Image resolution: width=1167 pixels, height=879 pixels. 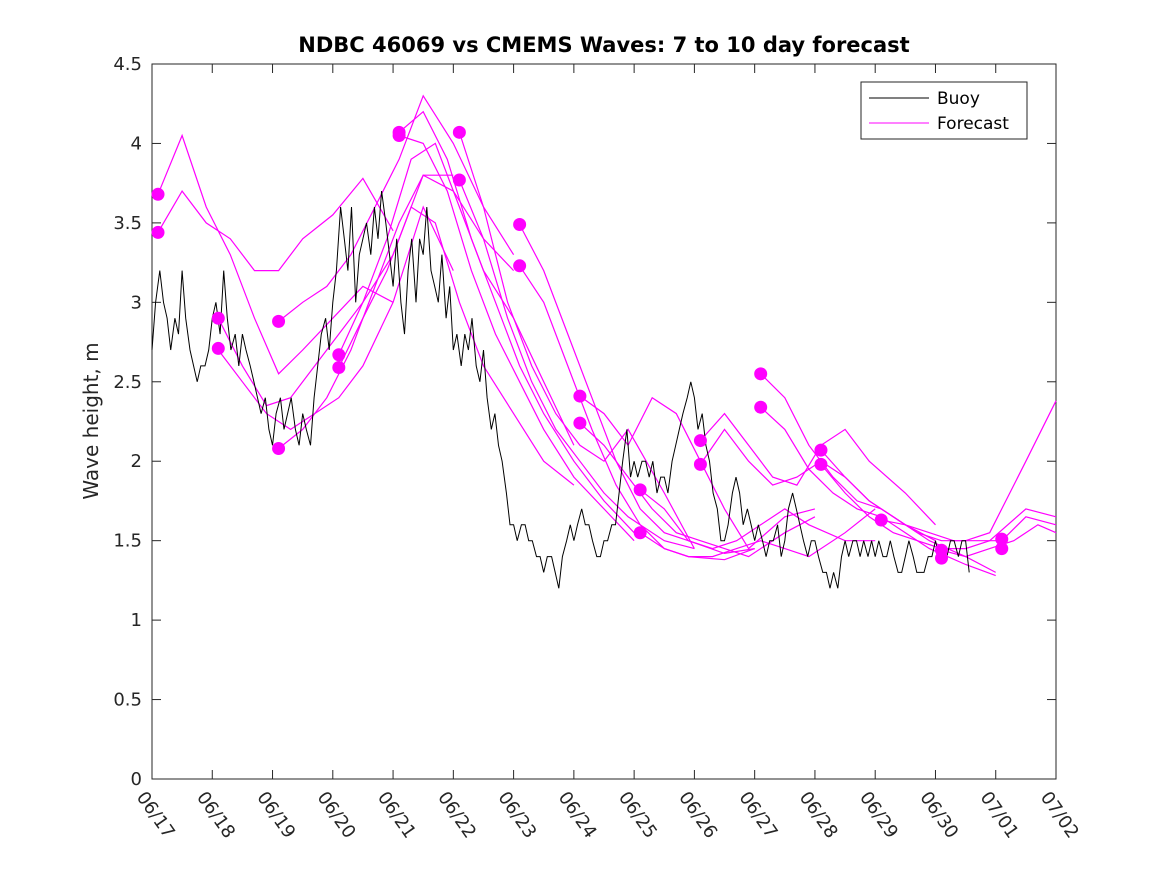 I want to click on legend-box, so click(x=944, y=110).